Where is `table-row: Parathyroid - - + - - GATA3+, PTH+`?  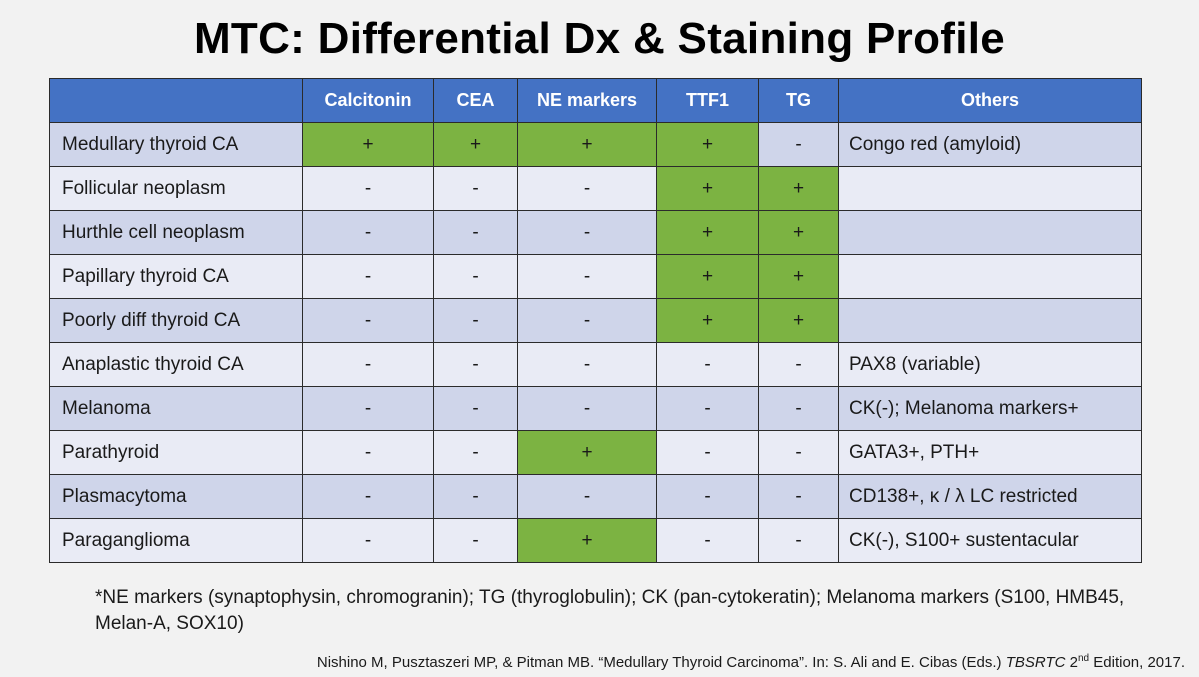 table-row: Parathyroid - - + - - GATA3+, PTH+ is located at coordinates (595, 452).